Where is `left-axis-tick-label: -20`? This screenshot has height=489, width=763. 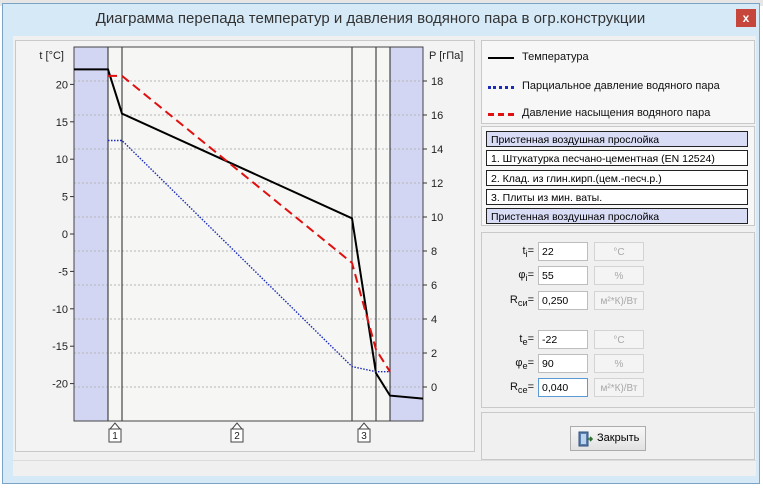
left-axis-tick-label: -20 is located at coordinates (60, 385).